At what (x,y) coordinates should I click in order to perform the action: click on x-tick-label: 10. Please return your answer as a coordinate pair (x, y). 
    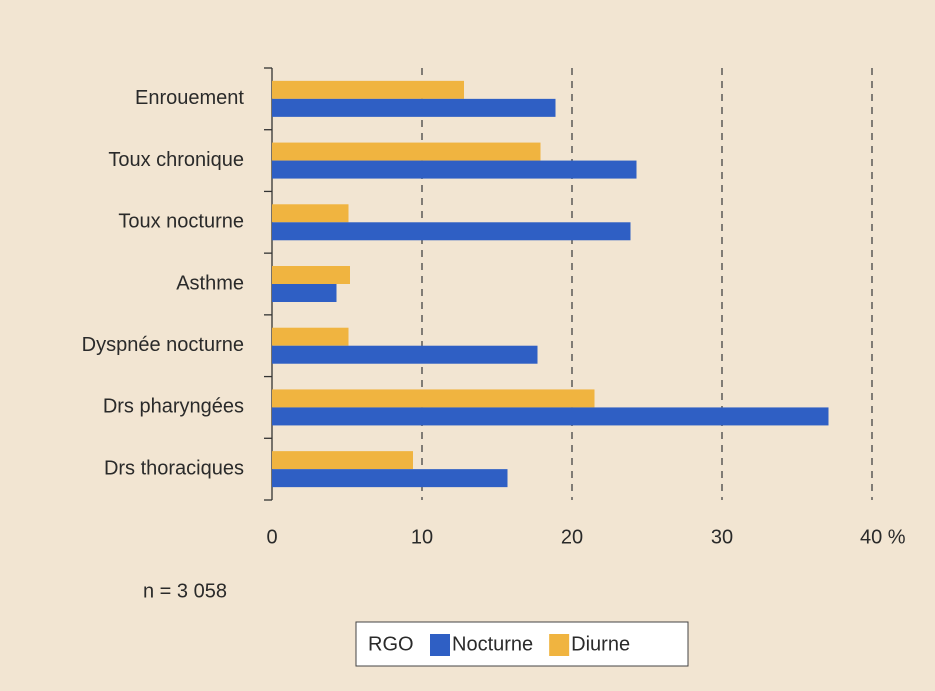
    Looking at the image, I should click on (422, 537).